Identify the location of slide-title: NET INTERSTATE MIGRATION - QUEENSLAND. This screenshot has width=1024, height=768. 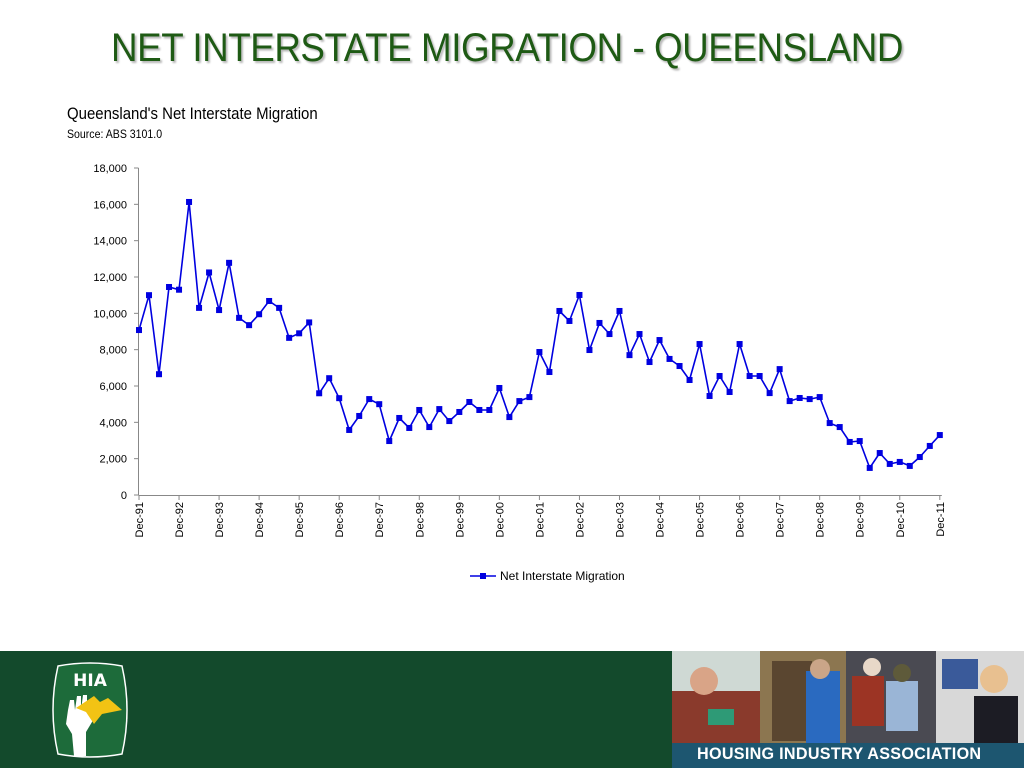
(507, 48).